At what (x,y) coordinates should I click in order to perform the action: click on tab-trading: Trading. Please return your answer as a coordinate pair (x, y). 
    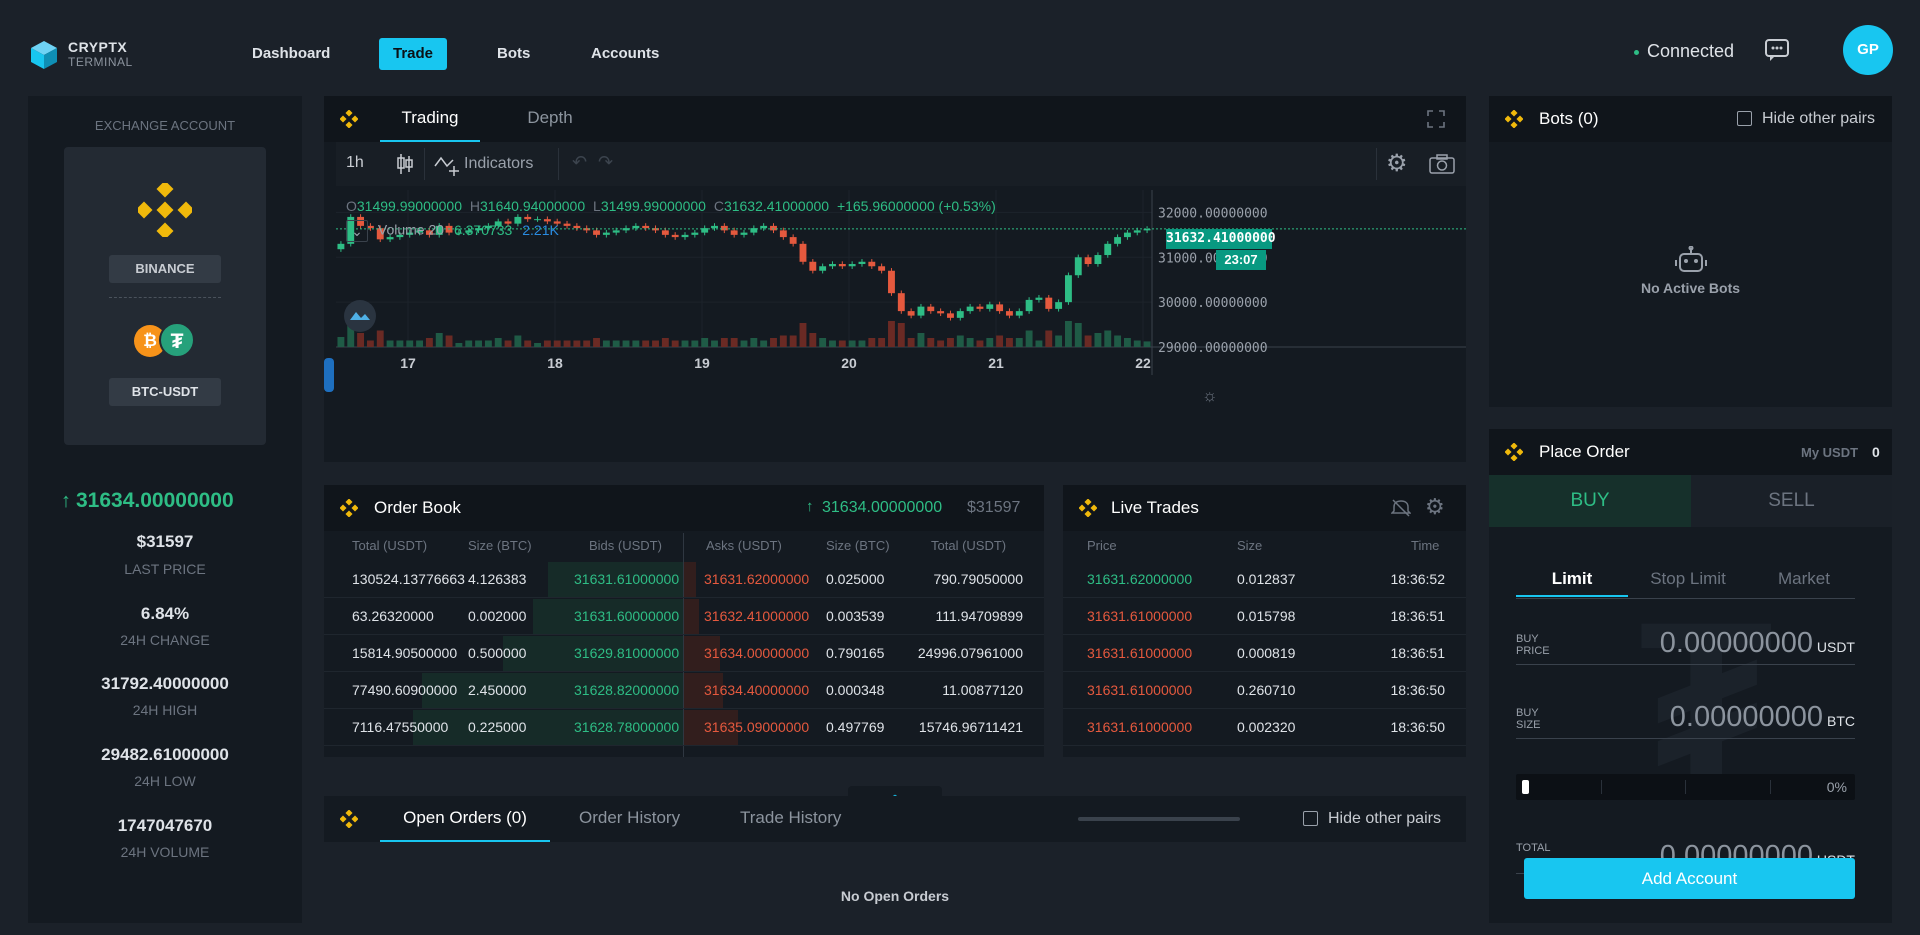
    Looking at the image, I should click on (430, 125).